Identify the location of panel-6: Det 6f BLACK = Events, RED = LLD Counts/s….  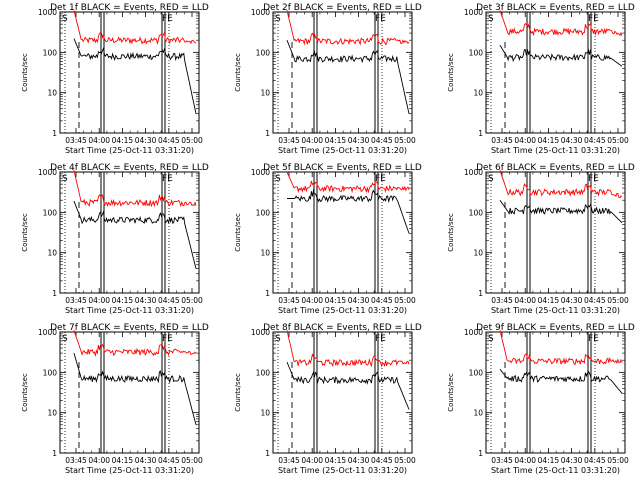
(541, 239).